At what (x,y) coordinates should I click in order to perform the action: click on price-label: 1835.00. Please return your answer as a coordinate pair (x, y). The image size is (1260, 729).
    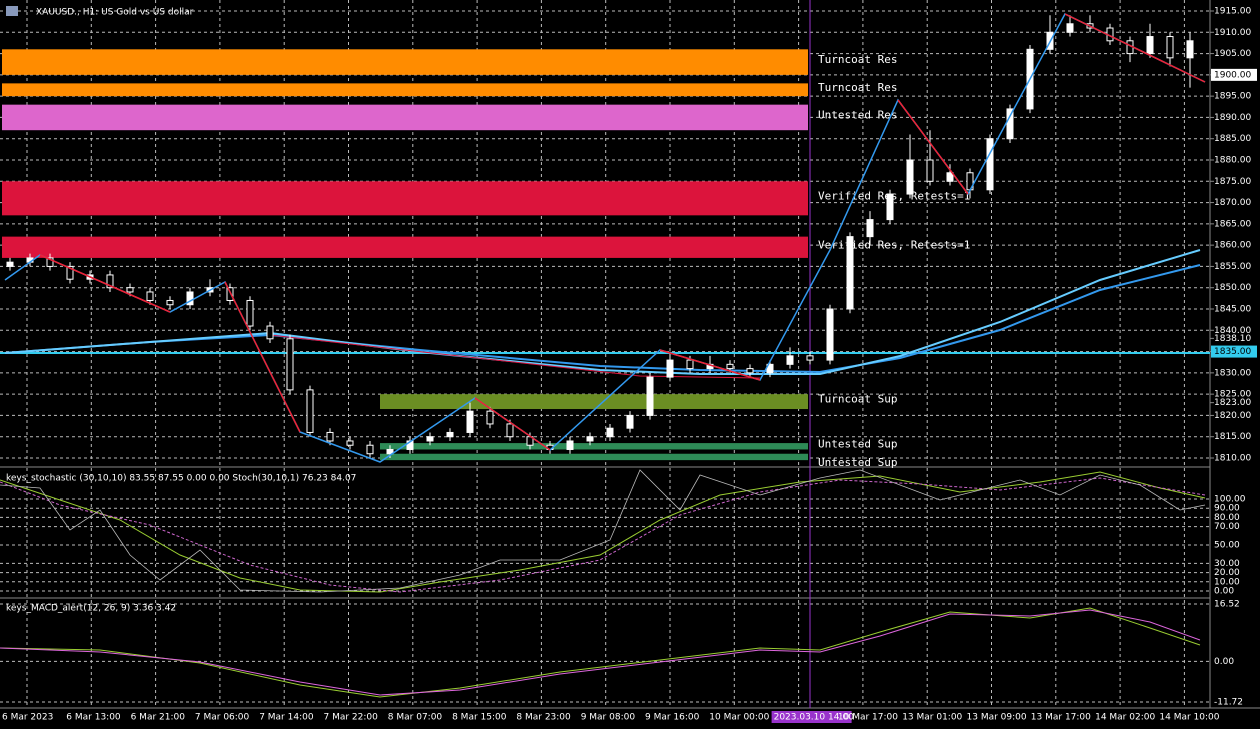
    Looking at the image, I should click on (1232, 352).